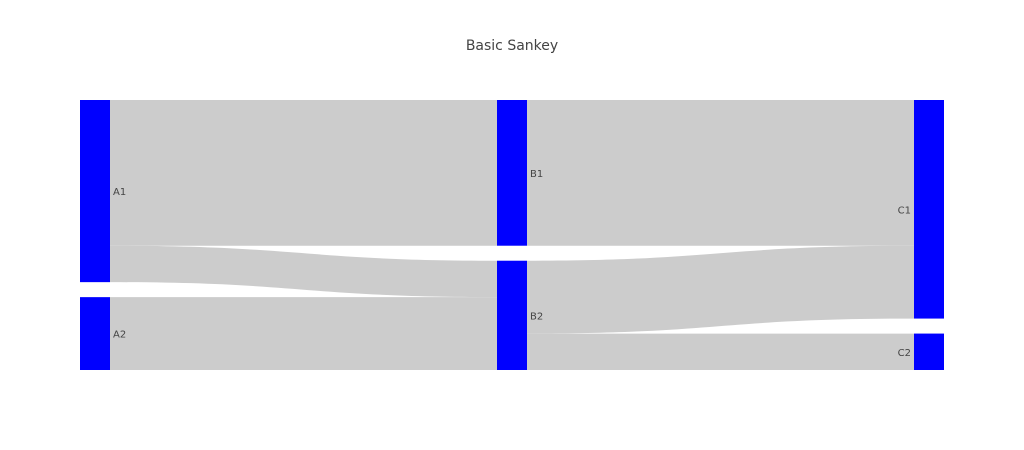 The image size is (1024, 450). I want to click on sankey-link-B1-C1, so click(720, 173).